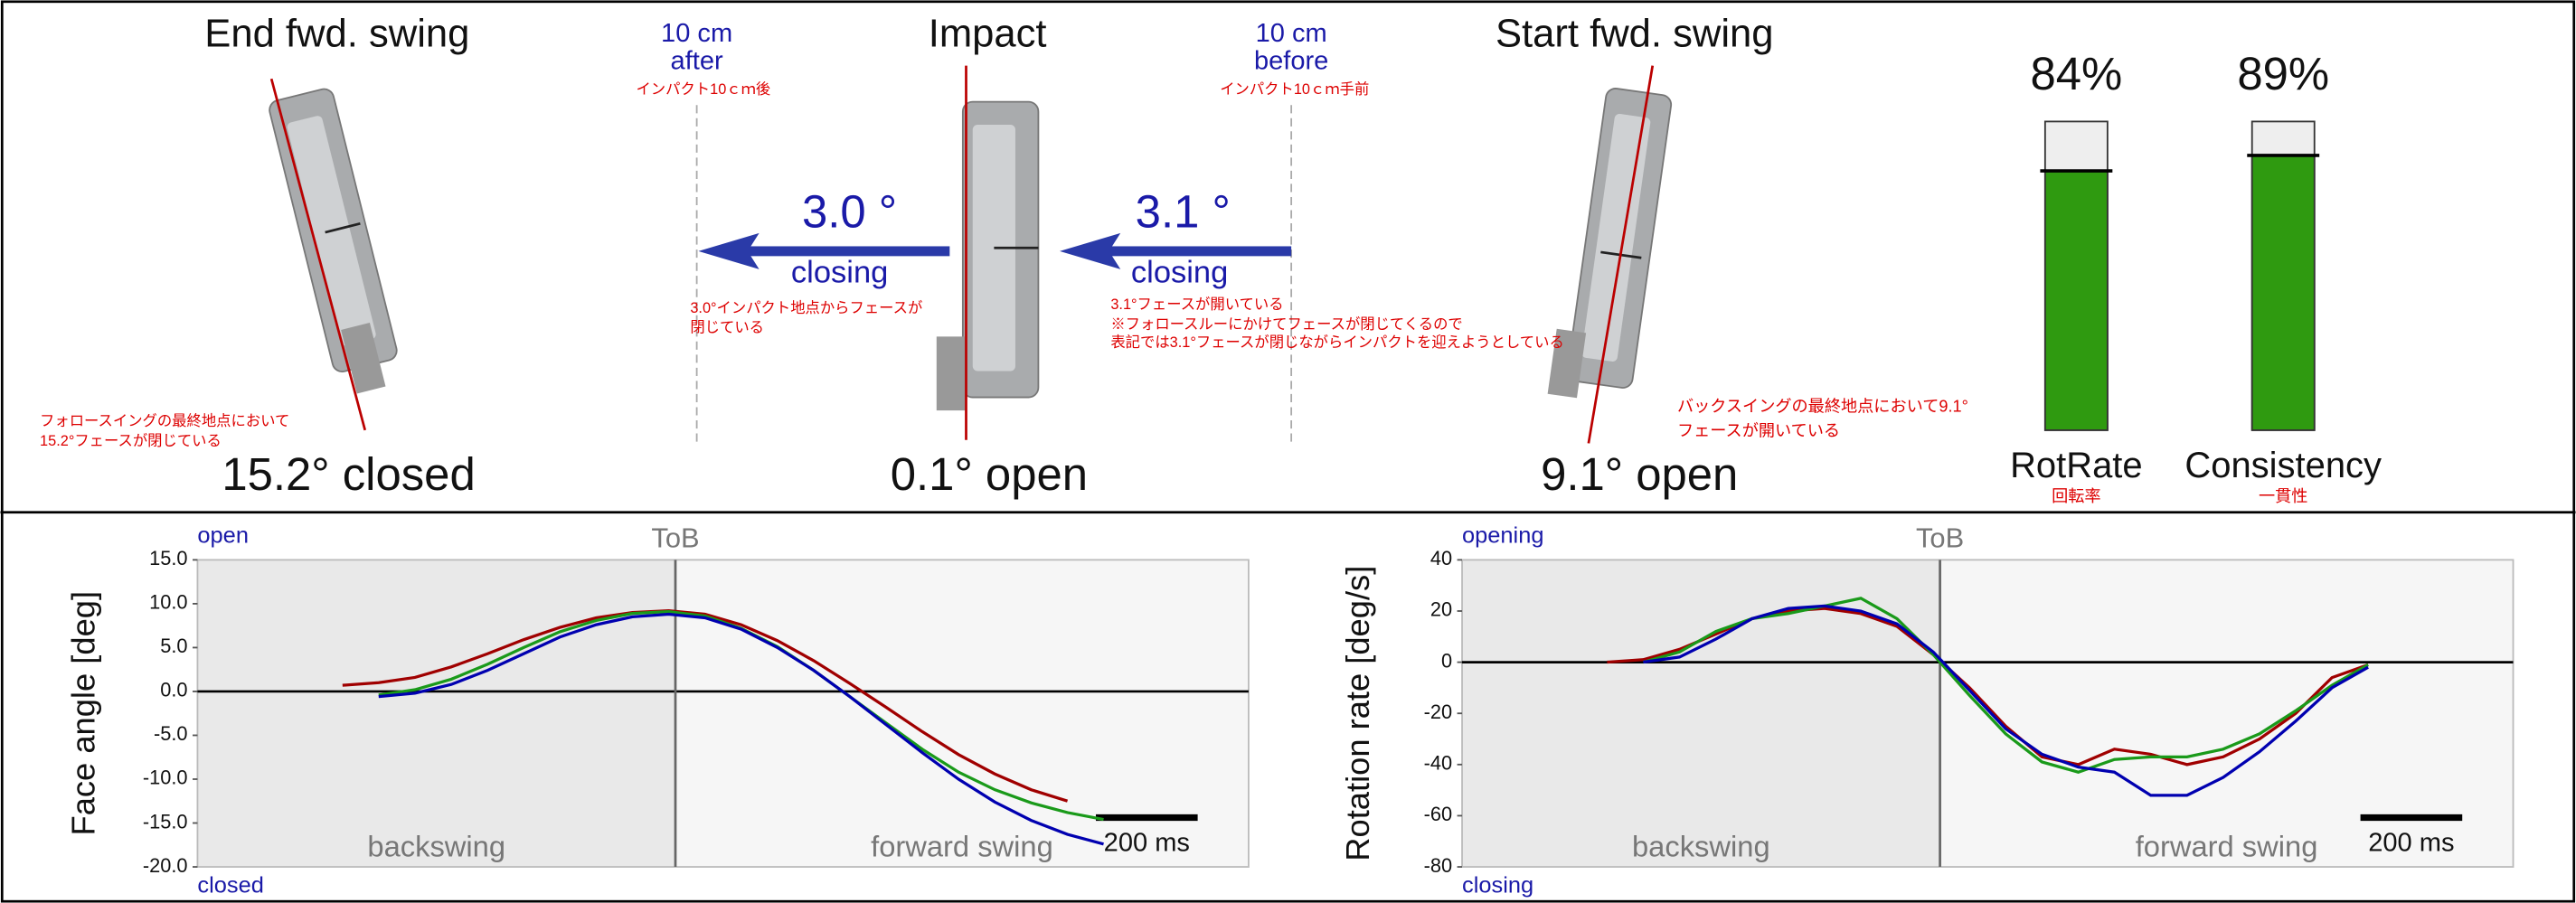 This screenshot has height=903, width=2576. I want to click on value-label: 84%, so click(2076, 73).